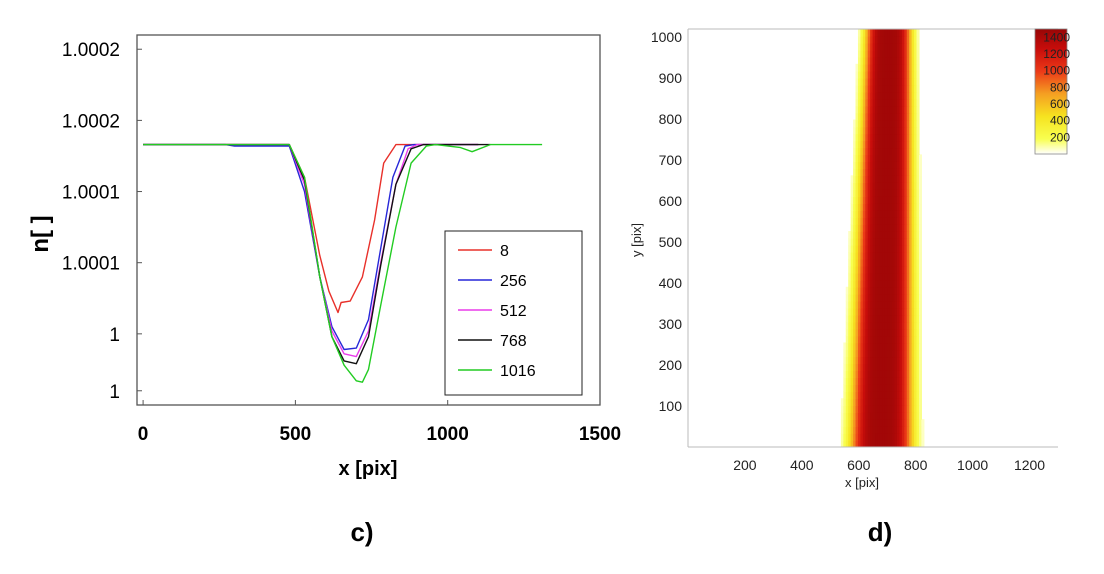  What do you see at coordinates (361, 532) in the screenshot?
I see `panel-label-c: c)` at bounding box center [361, 532].